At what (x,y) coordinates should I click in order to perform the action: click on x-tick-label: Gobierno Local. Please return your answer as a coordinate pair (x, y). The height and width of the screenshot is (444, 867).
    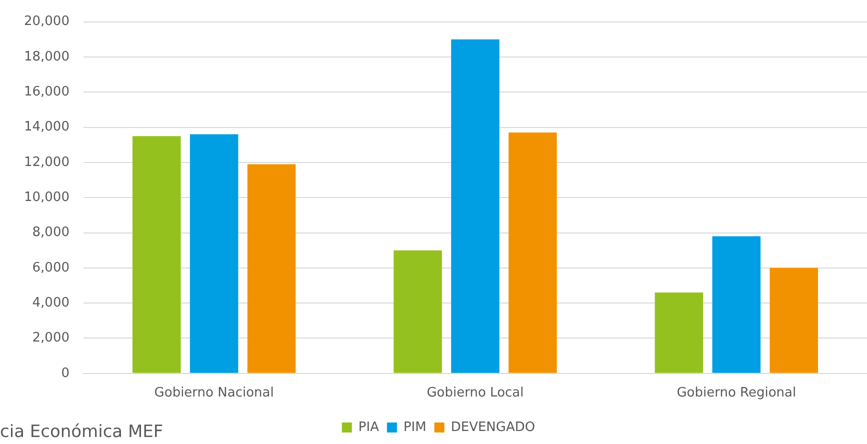
    Looking at the image, I should click on (475, 393).